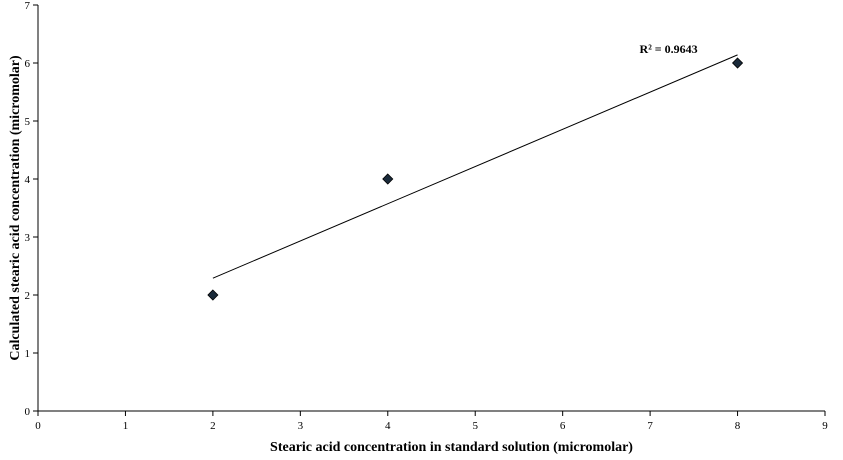  I want to click on y-tick-label: 6, so click(28, 64).